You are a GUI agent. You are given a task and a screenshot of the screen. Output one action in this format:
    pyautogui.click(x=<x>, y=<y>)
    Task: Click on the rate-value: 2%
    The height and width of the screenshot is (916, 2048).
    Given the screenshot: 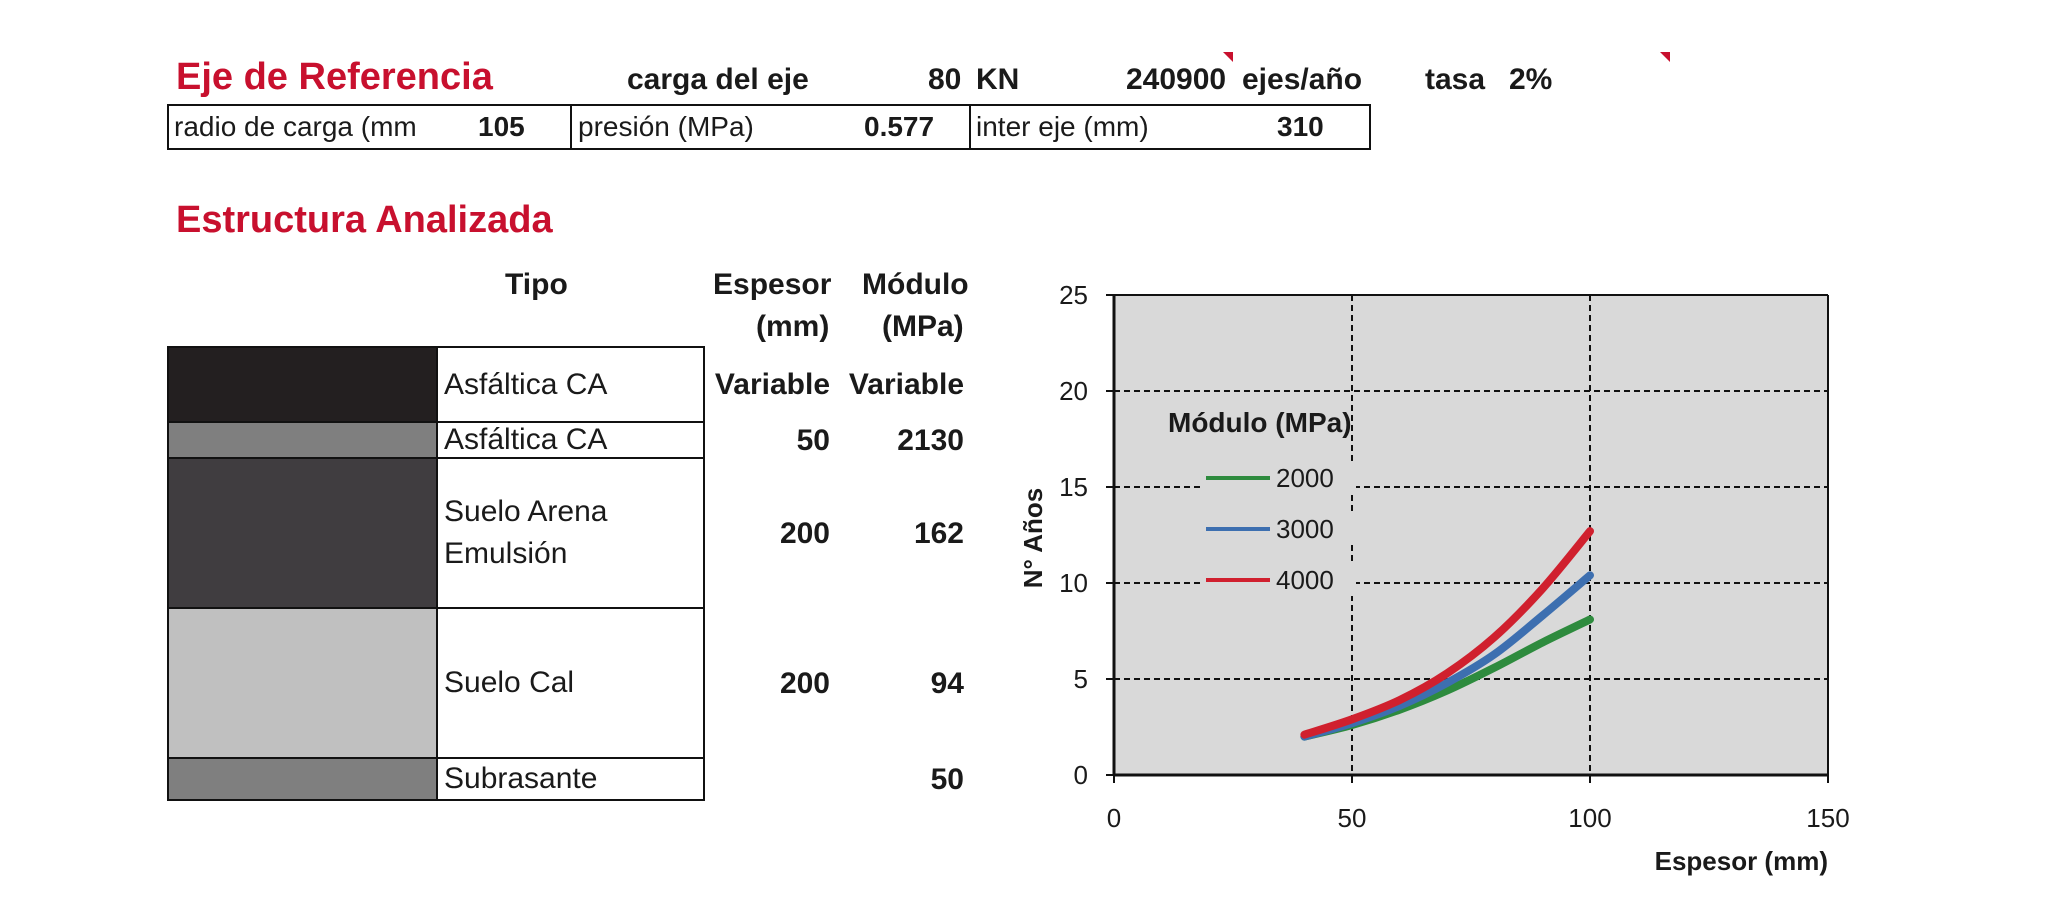 What is the action you would take?
    pyautogui.click(x=1531, y=79)
    